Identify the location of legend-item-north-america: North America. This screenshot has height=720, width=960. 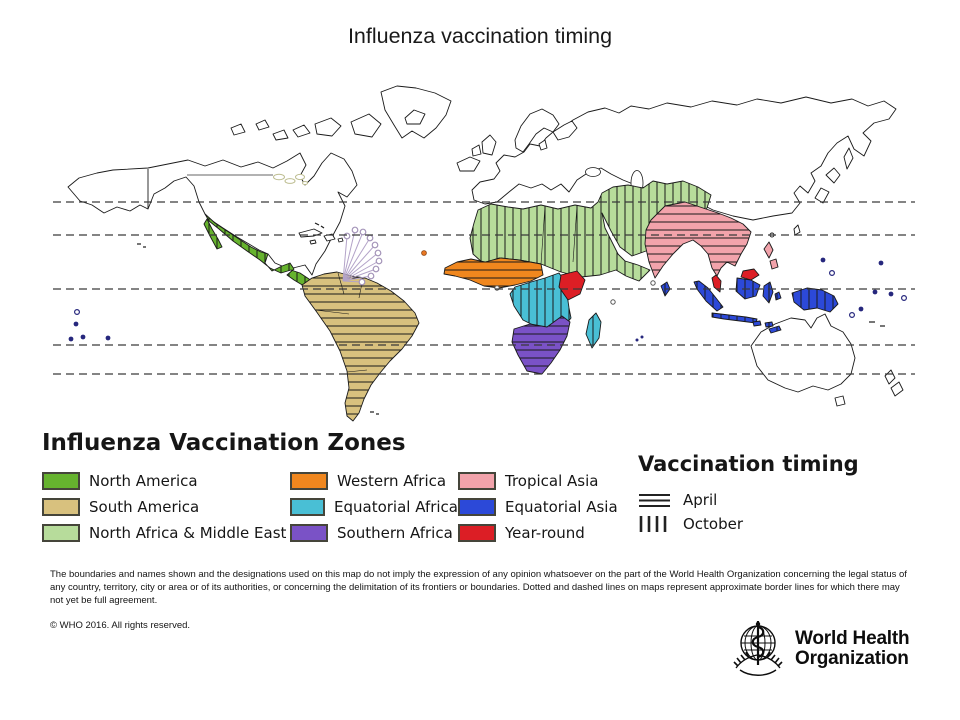
(166, 481).